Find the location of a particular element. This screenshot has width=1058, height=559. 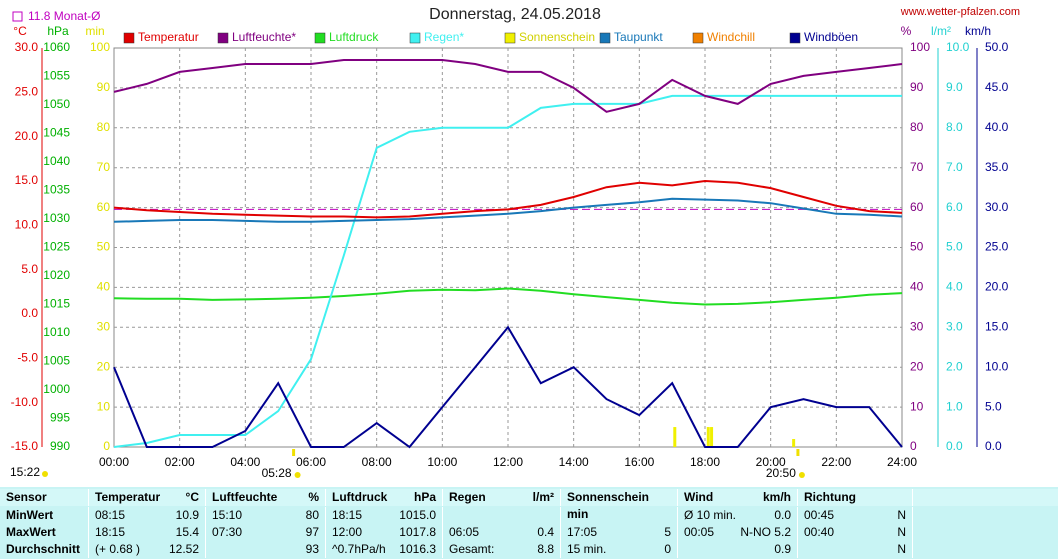

cell-value: 10.9 is located at coordinates (187, 515).